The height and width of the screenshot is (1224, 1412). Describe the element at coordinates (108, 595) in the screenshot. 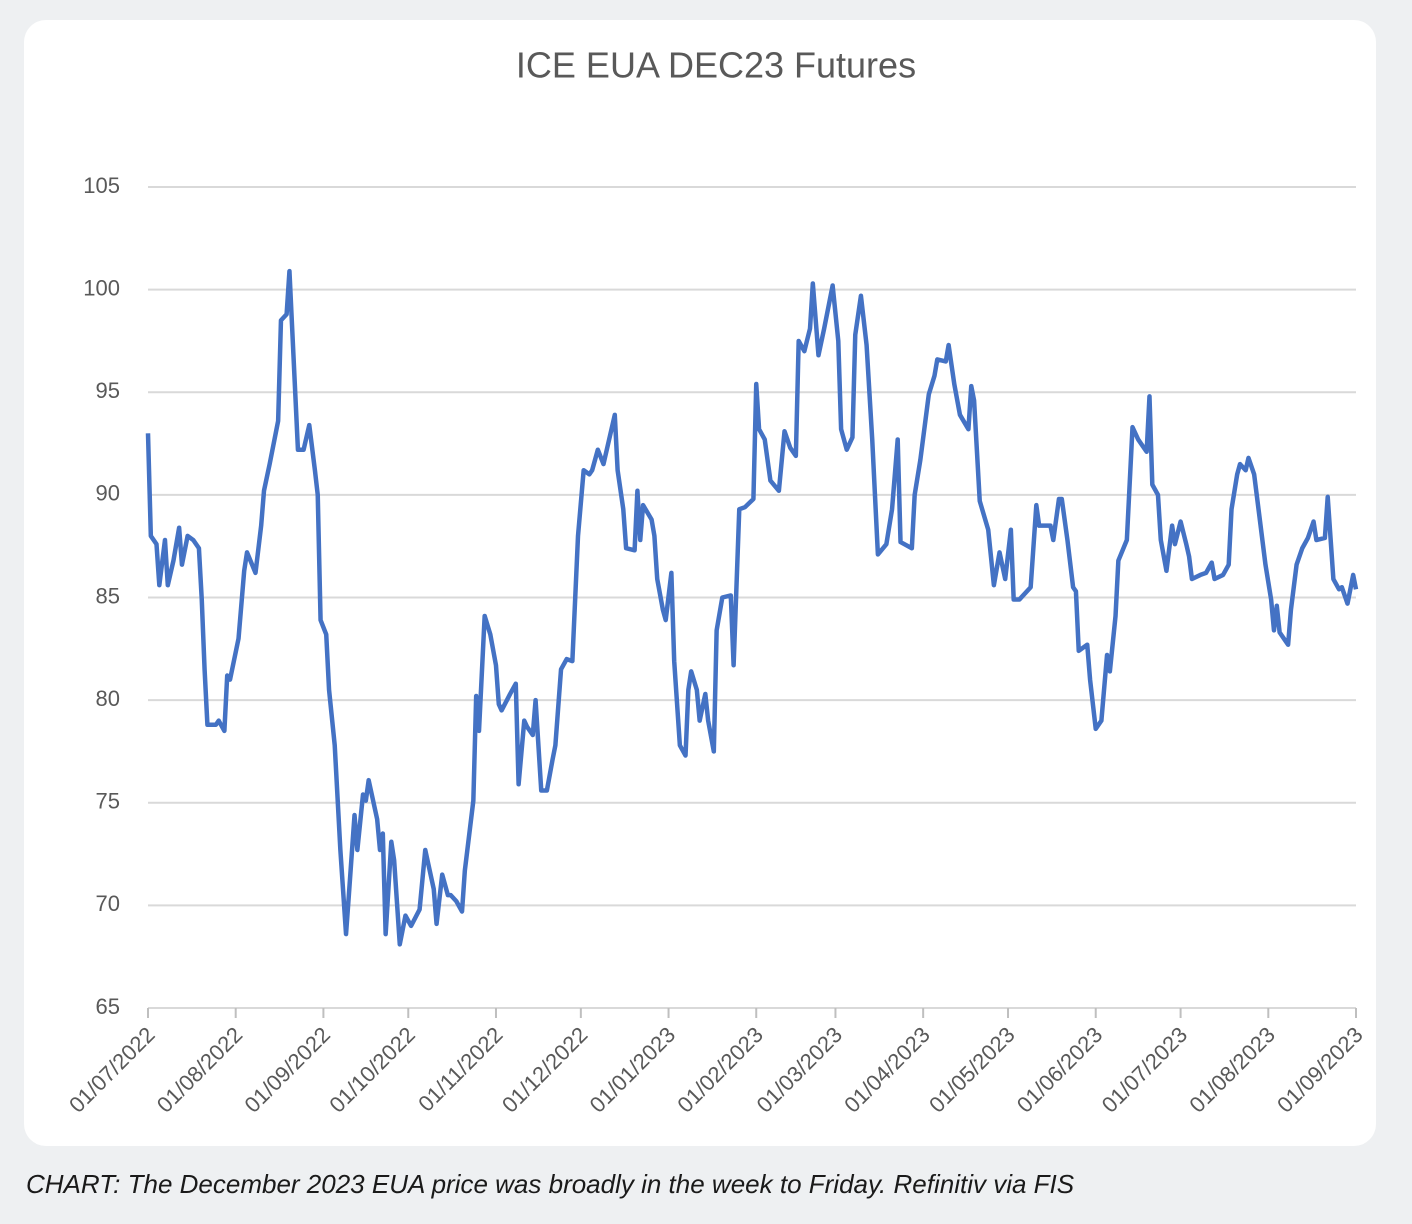

I see `y-tick-label: 85` at that location.